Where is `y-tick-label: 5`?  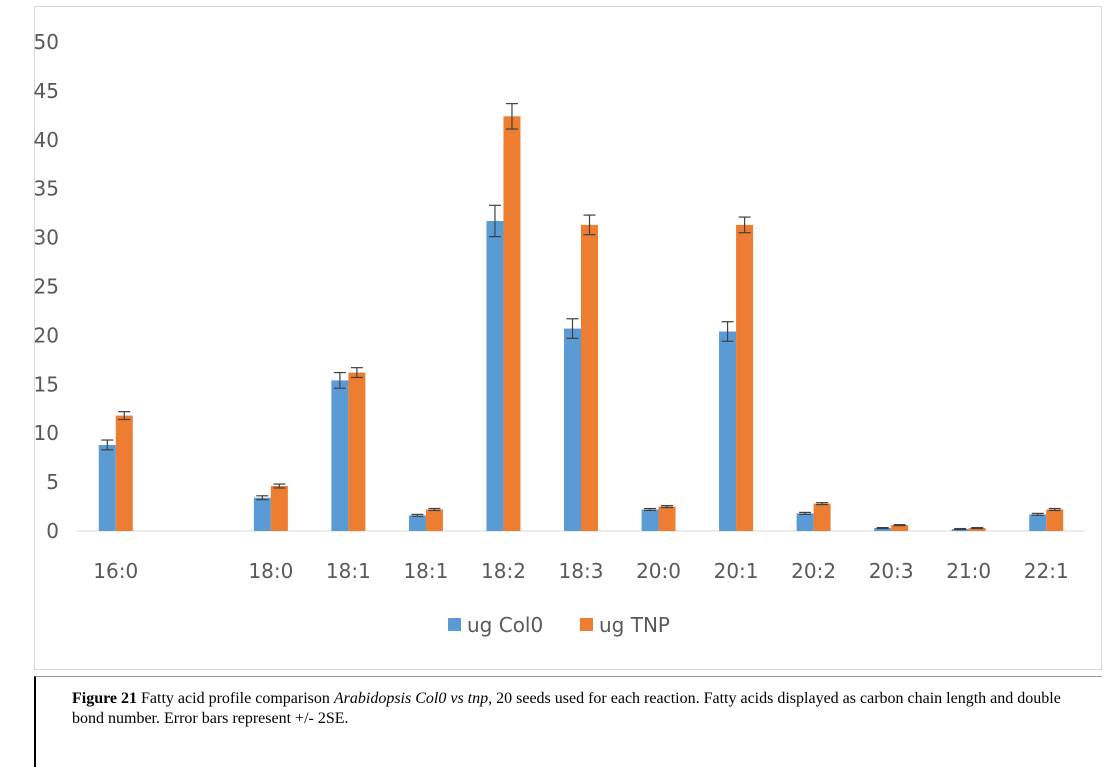 y-tick-label: 5 is located at coordinates (52, 482).